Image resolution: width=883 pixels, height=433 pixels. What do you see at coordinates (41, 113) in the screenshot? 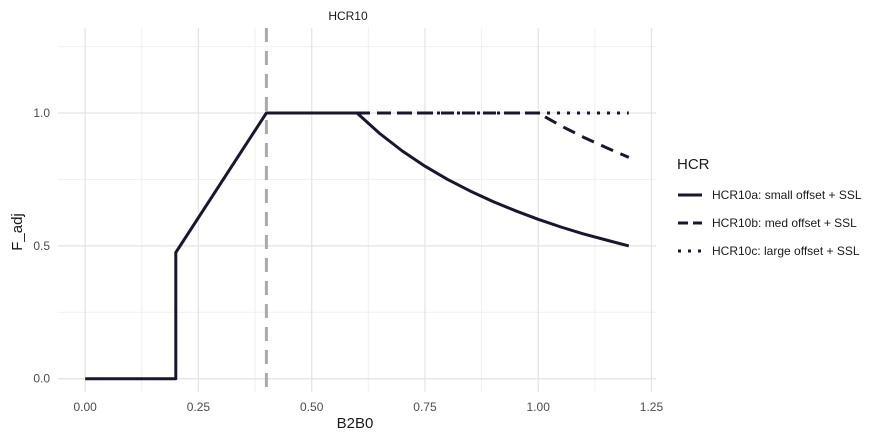
I see `y-tick-label: 1.0` at bounding box center [41, 113].